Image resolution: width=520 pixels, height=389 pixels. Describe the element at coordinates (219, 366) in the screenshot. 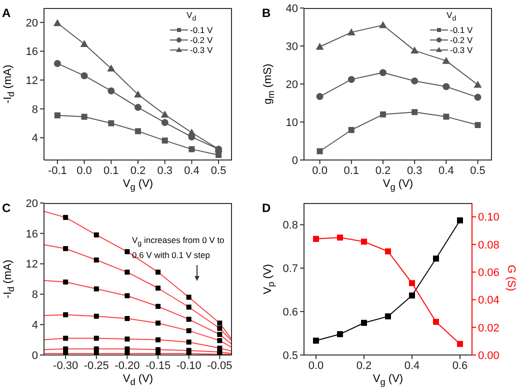

I see `x-tick-label: -0.05` at that location.